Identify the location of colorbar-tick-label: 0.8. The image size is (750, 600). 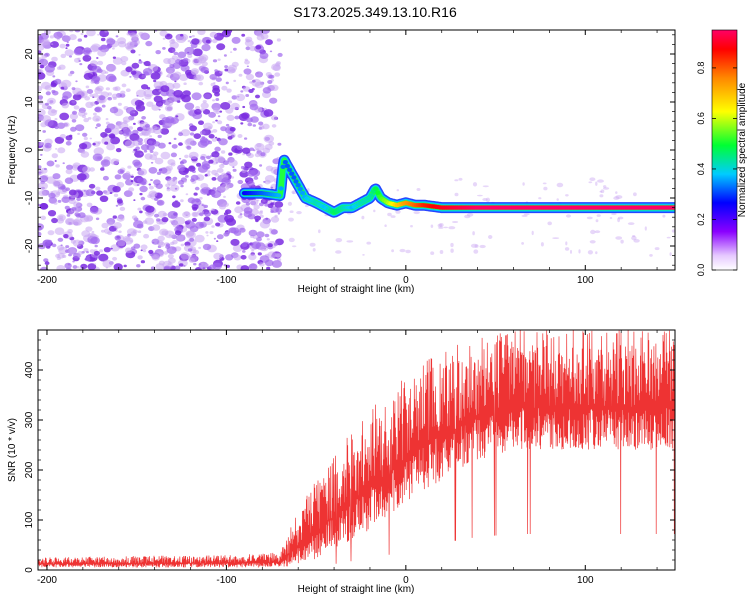
(701, 68).